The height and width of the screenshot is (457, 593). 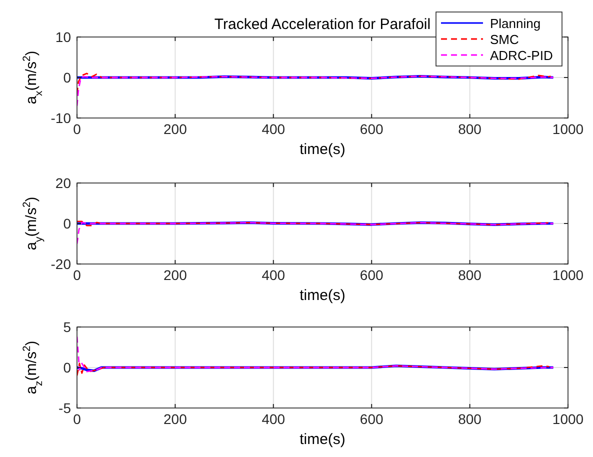 I want to click on y-tick-label: 10, so click(x=63, y=37).